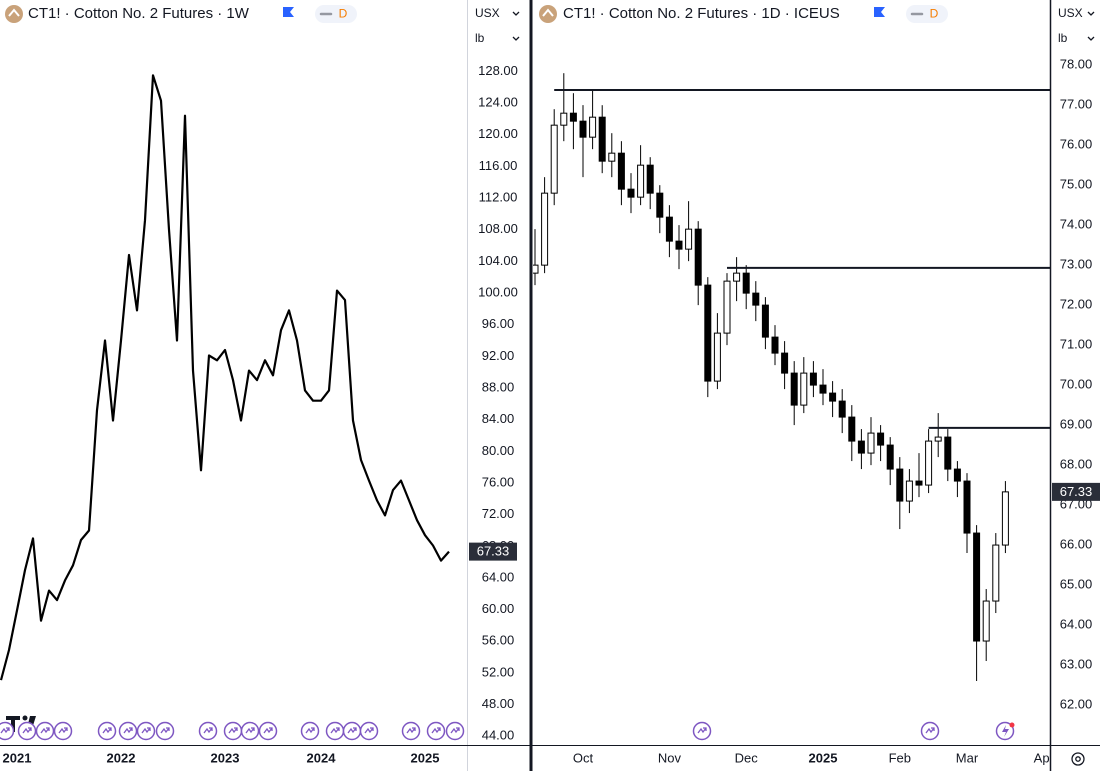 The height and width of the screenshot is (771, 1100). What do you see at coordinates (498, 386) in the screenshot?
I see `y-tick-label: 88.00` at bounding box center [498, 386].